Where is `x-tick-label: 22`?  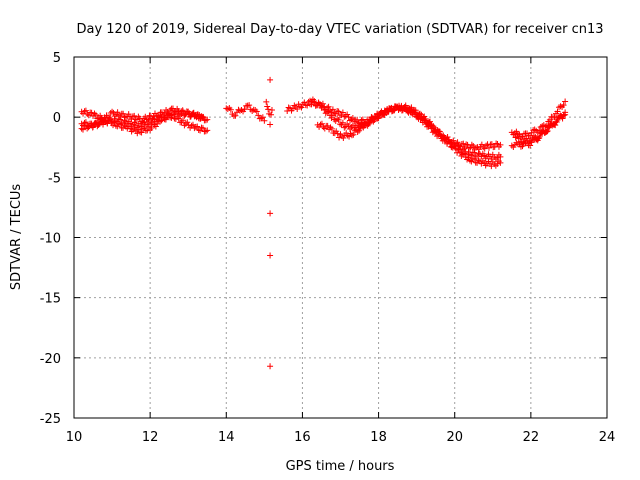 x-tick-label: 22 is located at coordinates (531, 437).